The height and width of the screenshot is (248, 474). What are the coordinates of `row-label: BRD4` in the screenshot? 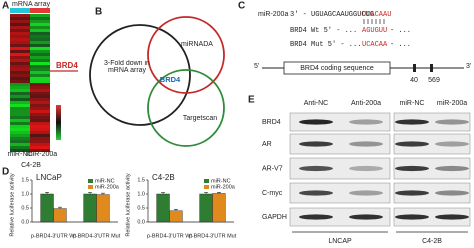 It's located at (271, 122).